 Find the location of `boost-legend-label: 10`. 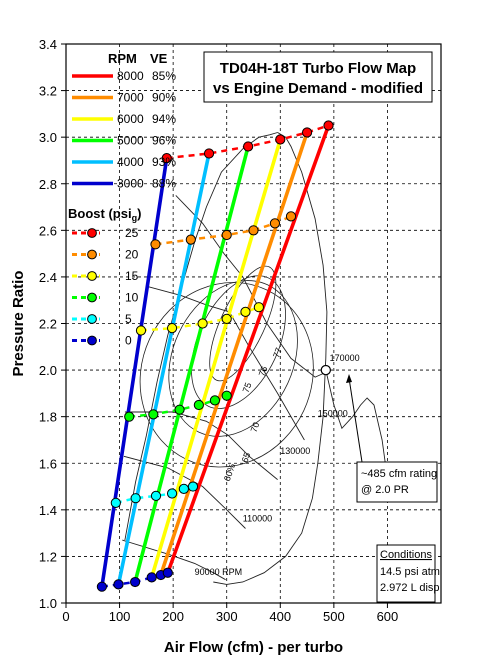

boost-legend-label: 10 is located at coordinates (132, 298).